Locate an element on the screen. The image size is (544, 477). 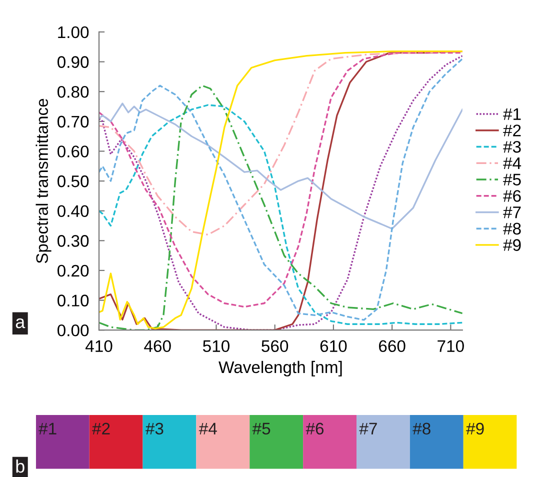
y-tick-label: 0.00 is located at coordinates (73, 330).